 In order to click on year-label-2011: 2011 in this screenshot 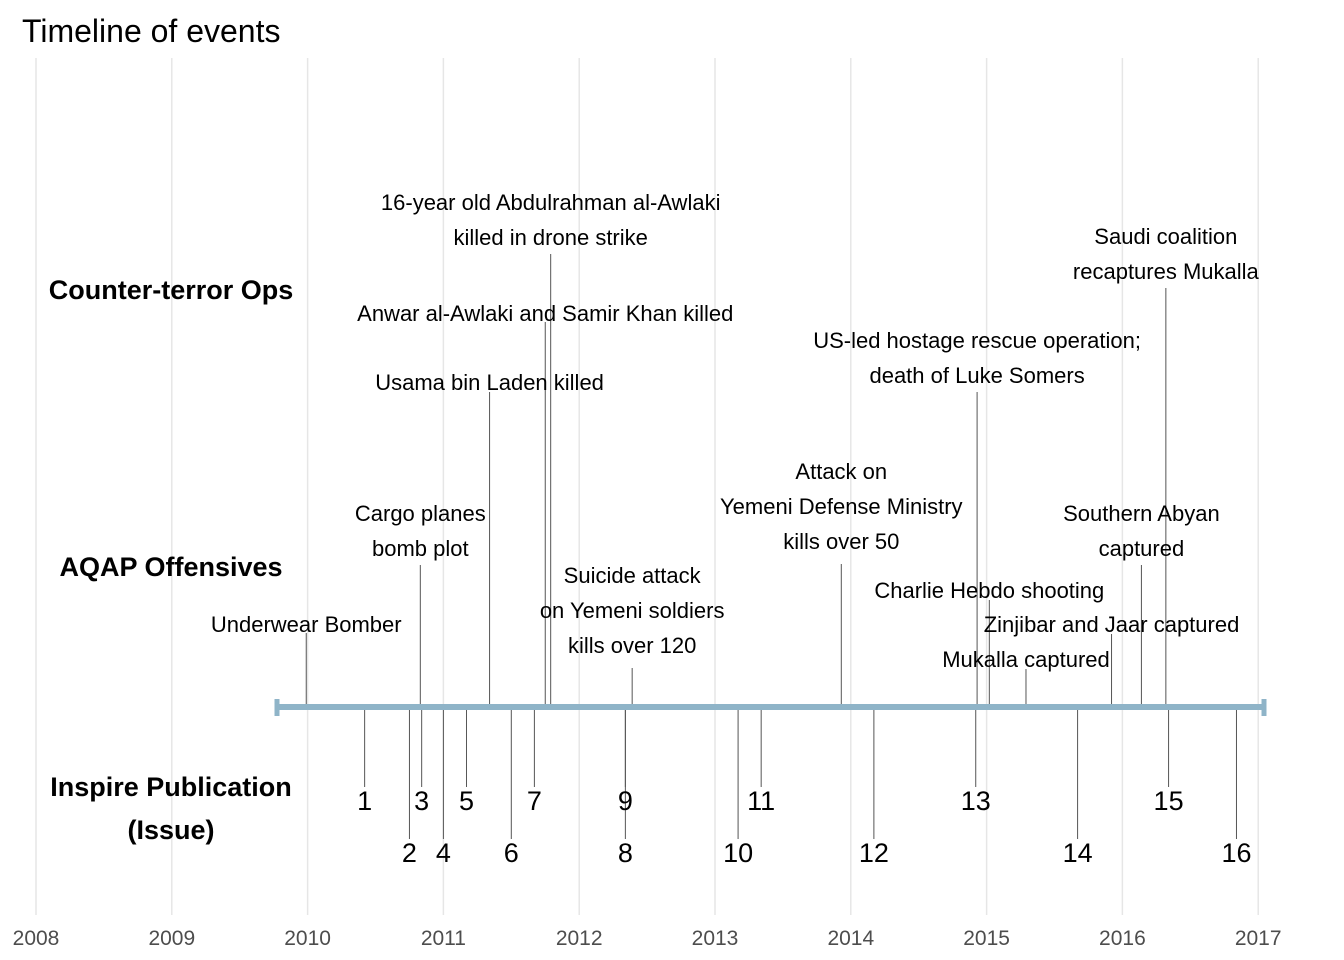, I will do `click(443, 938)`.